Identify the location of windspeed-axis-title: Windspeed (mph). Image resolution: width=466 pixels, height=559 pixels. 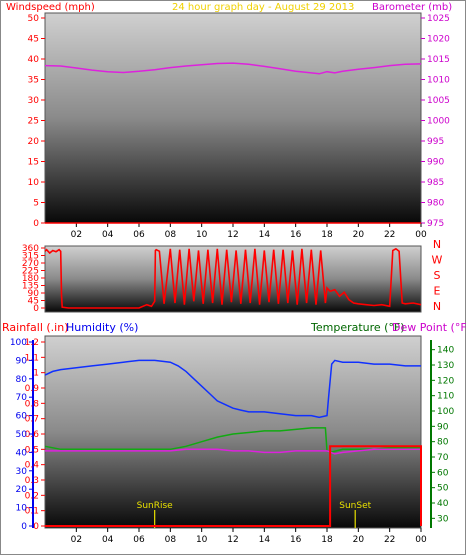
(50, 7).